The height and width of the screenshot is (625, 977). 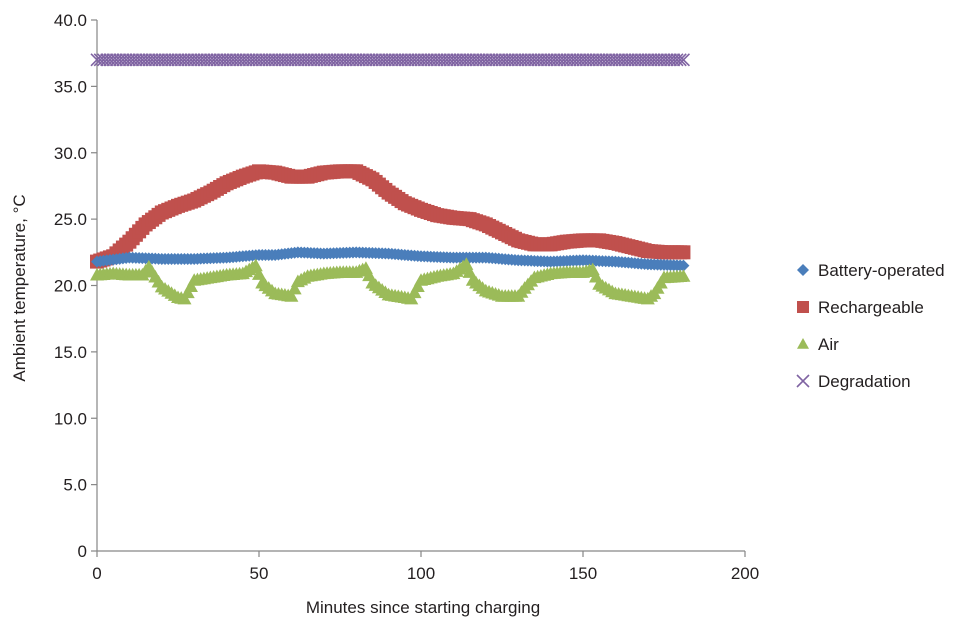 What do you see at coordinates (864, 381) in the screenshot?
I see `legend-label: Degradation` at bounding box center [864, 381].